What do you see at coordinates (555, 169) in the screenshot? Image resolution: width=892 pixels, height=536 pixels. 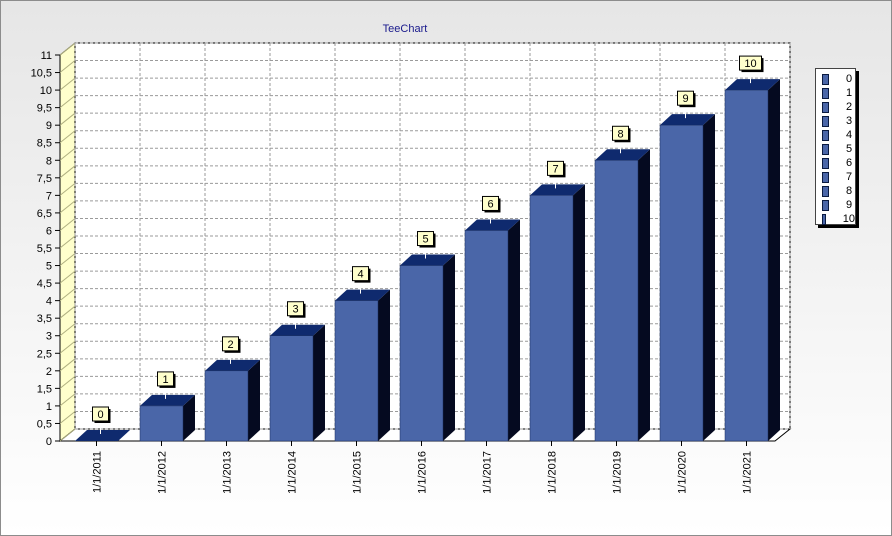 I see `data-label: 7` at bounding box center [555, 169].